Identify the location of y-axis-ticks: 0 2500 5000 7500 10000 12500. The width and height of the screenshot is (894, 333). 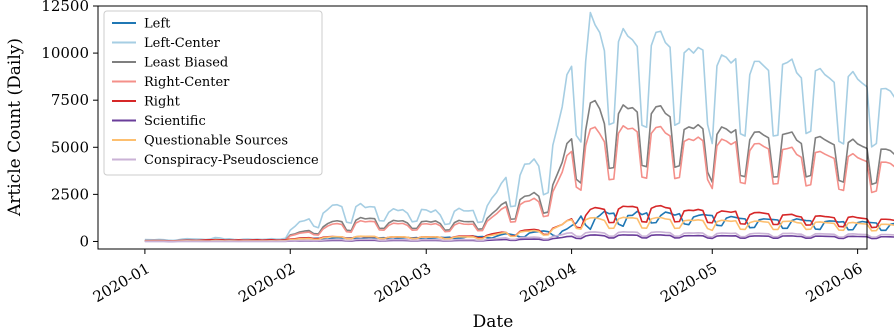
(69, 125).